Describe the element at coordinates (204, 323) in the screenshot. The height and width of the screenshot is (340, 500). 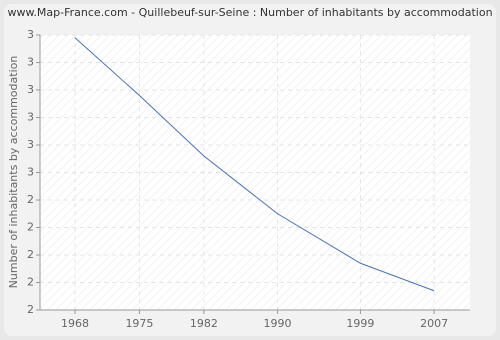
I see `x-tick-label: 1982` at that location.